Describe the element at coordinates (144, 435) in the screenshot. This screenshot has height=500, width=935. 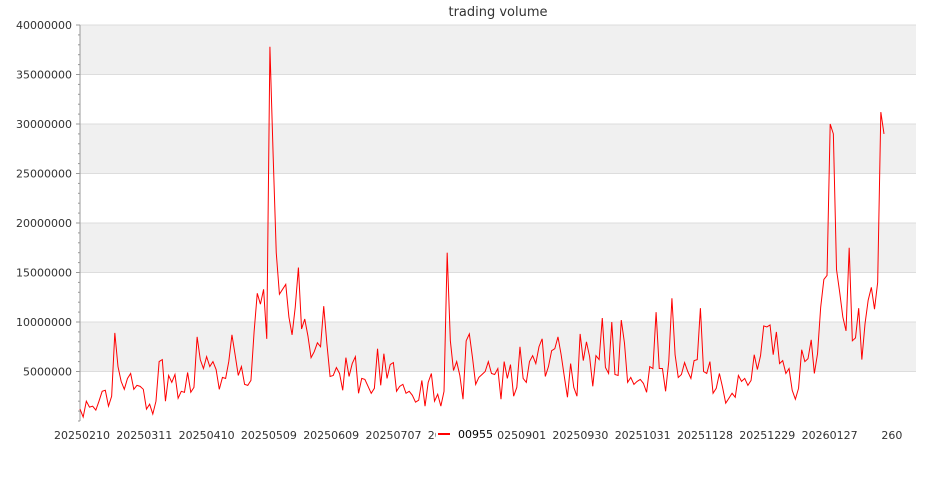
I see `x-tick-label: 20250311` at that location.